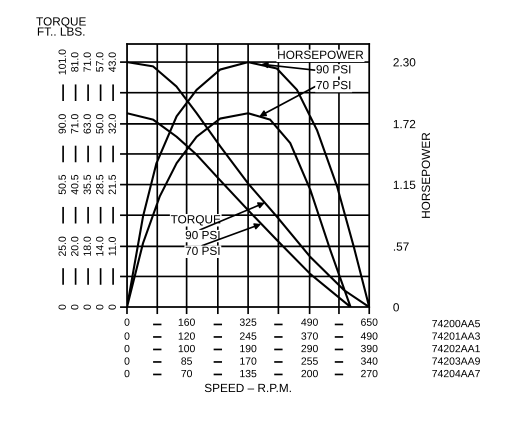 This screenshot has height=423, width=510. Describe the element at coordinates (112, 246) in the screenshot. I see `text: 11.0` at that location.